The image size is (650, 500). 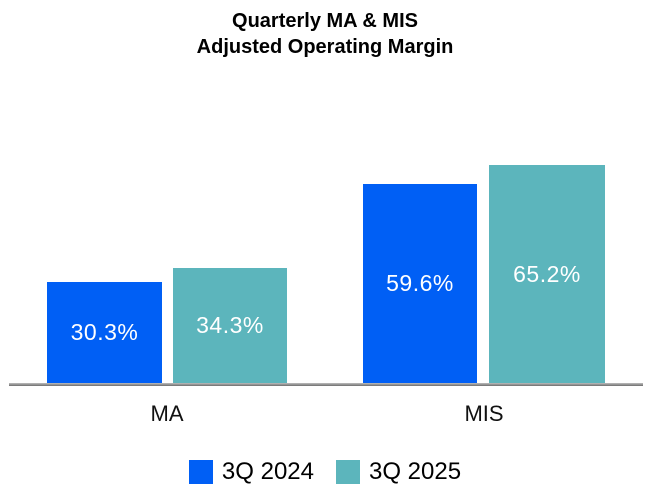 What do you see at coordinates (267, 471) in the screenshot?
I see `legend-label-3q2024: 3Q 2024` at bounding box center [267, 471].